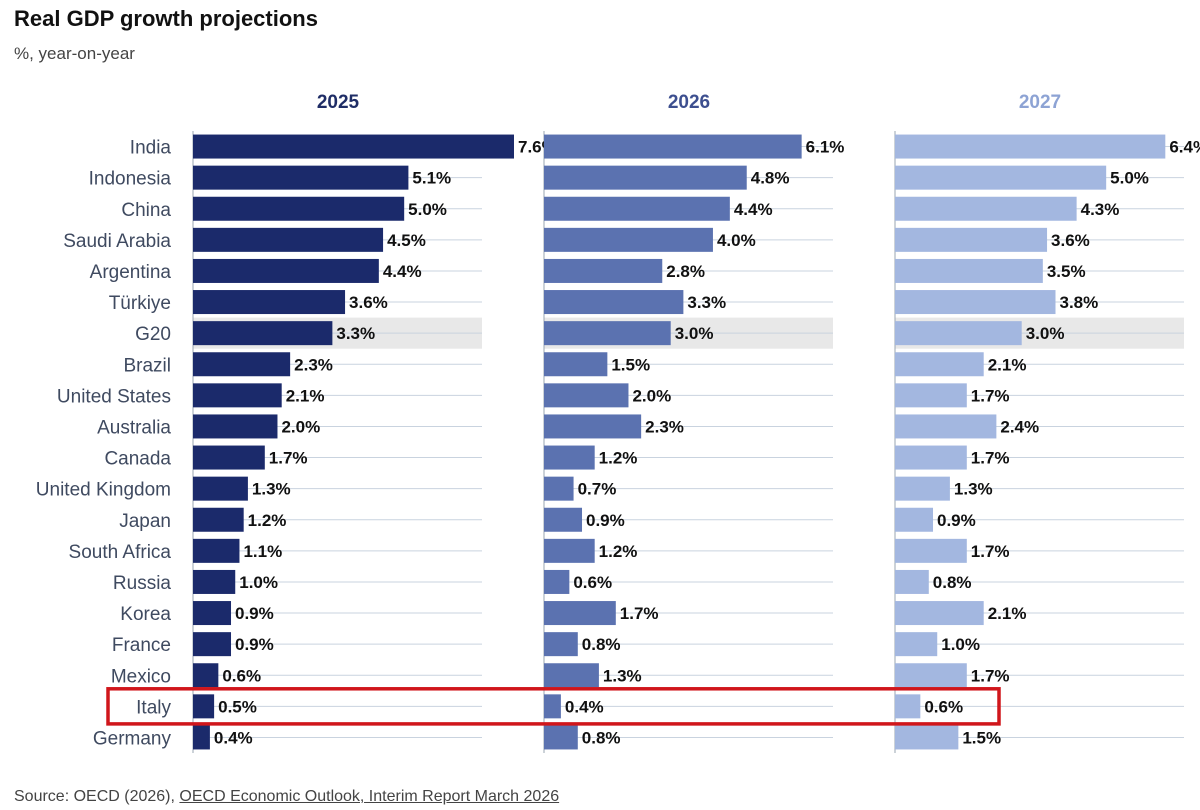 The height and width of the screenshot is (810, 1200). What do you see at coordinates (736, 240) in the screenshot?
I see `value-label: 4.0%` at bounding box center [736, 240].